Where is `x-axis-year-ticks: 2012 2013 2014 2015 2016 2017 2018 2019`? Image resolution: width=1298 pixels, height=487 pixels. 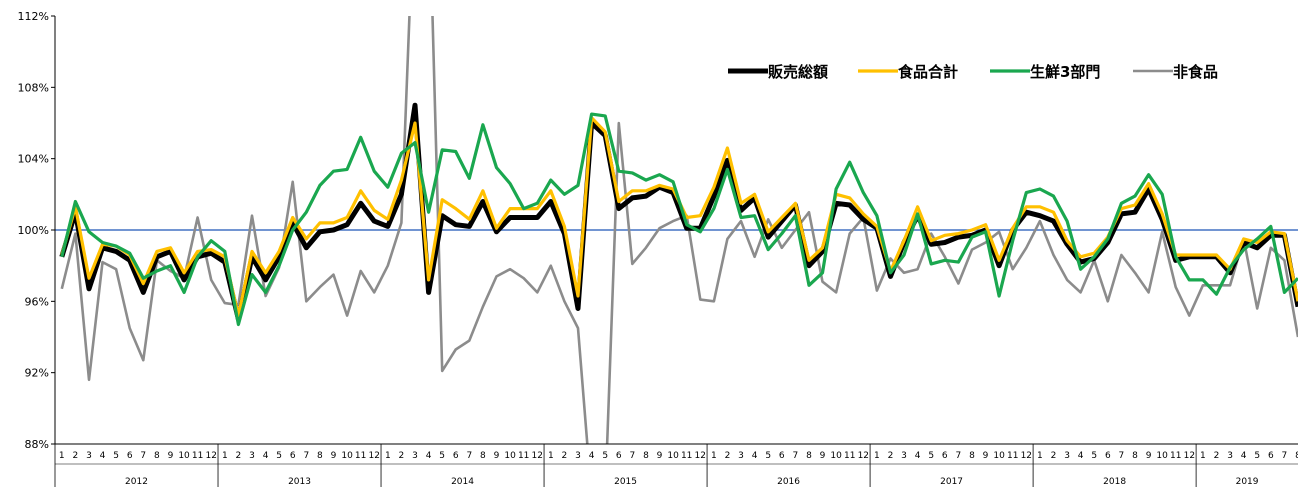
x-axis-year-ticks: 2012 2013 2014 2015 2016 2017 2018 2019 is located at coordinates (676, 465).